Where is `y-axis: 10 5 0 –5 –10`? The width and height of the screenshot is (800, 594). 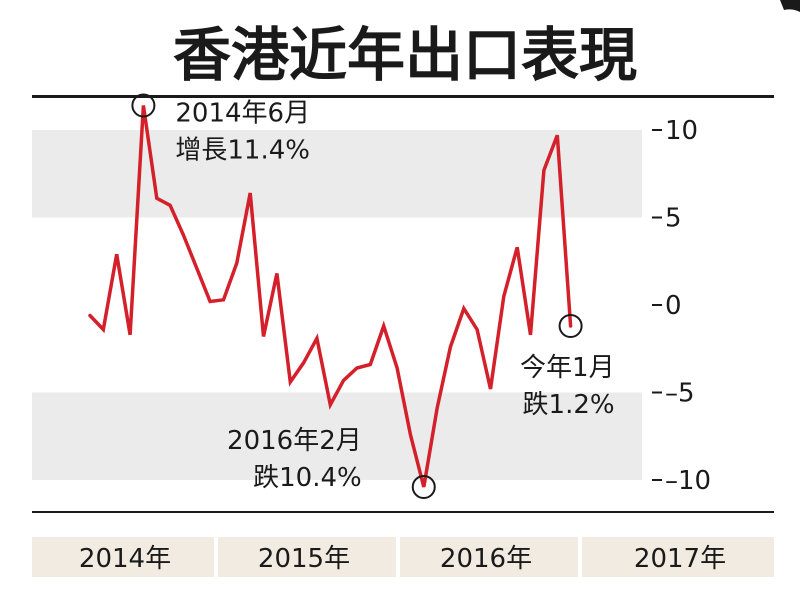 y-axis: 10 5 0 –5 –10 is located at coordinates (681, 306).